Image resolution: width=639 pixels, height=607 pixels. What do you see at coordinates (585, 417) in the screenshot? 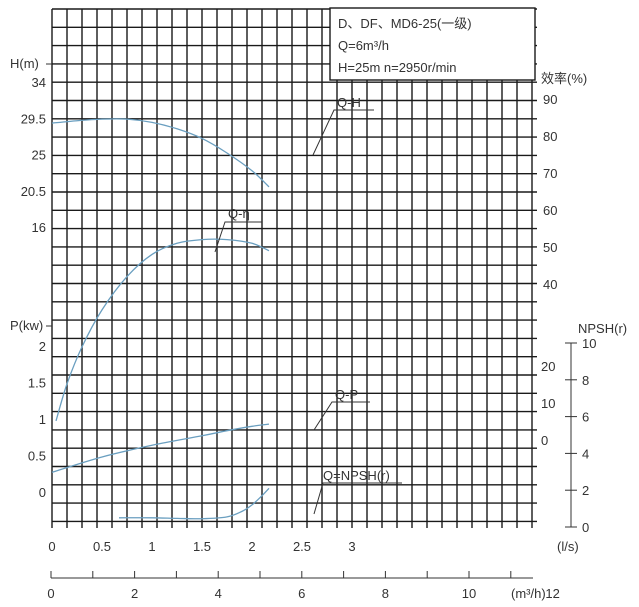
I see `npsh-tick-label: 6` at bounding box center [585, 417].